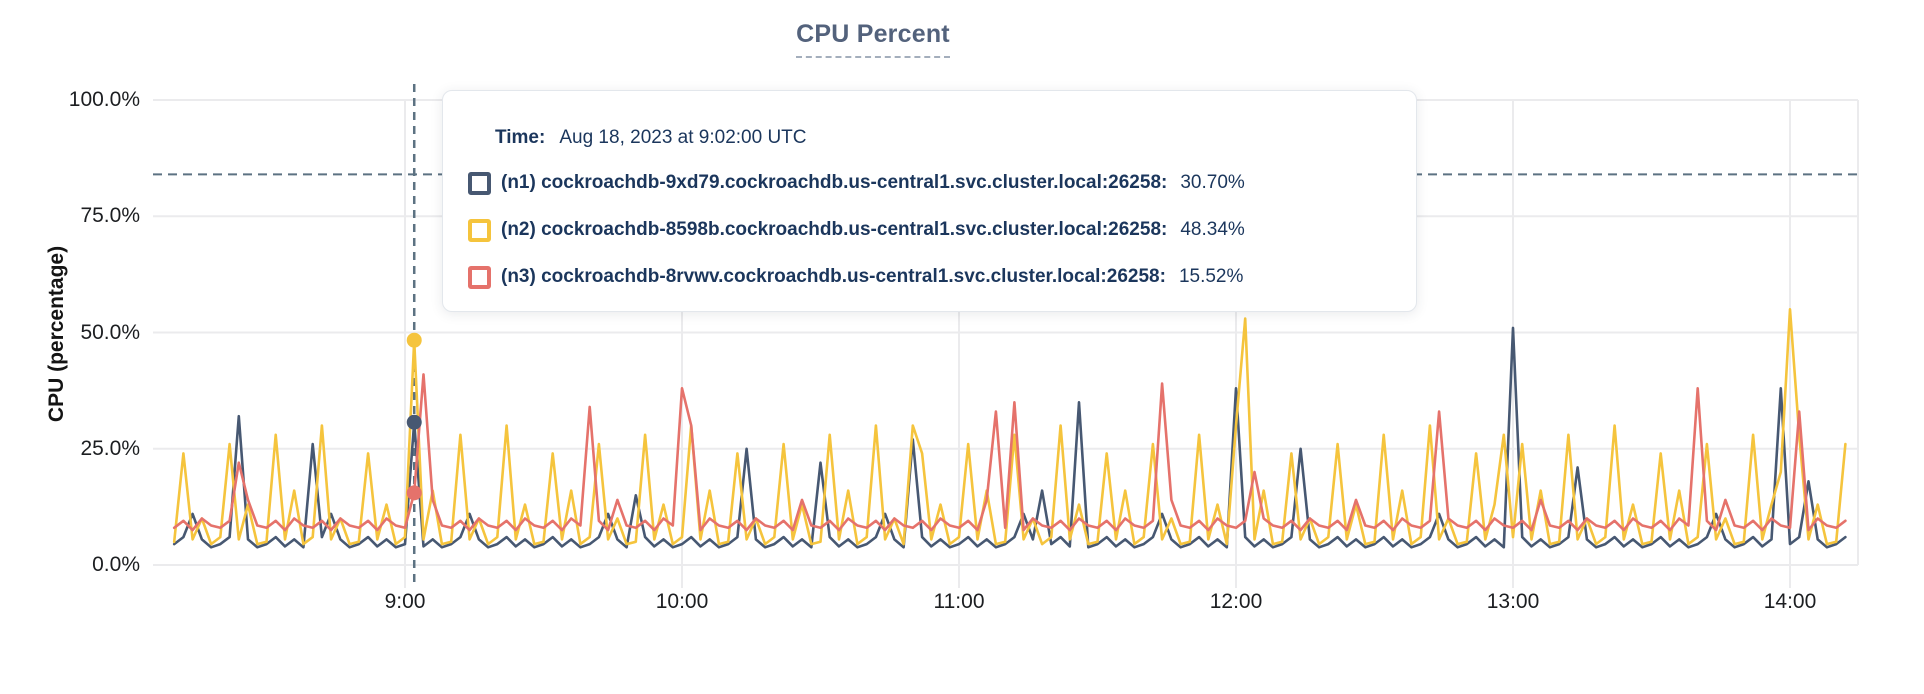 This screenshot has width=1924, height=694. What do you see at coordinates (959, 601) in the screenshot?
I see `x-tick-label: 11:00` at bounding box center [959, 601].